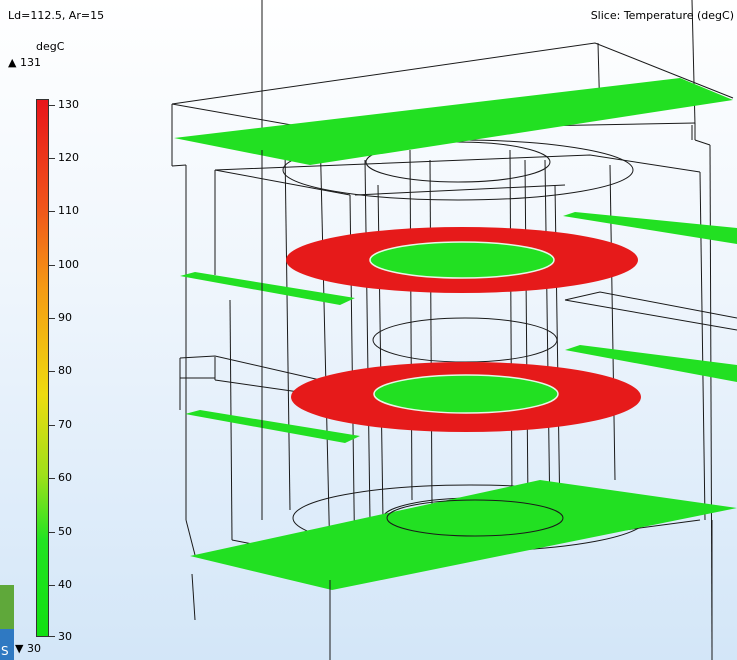  Describe the element at coordinates (662, 15) in the screenshot. I see `plot-title: Slice: Temperature (degC)` at that location.